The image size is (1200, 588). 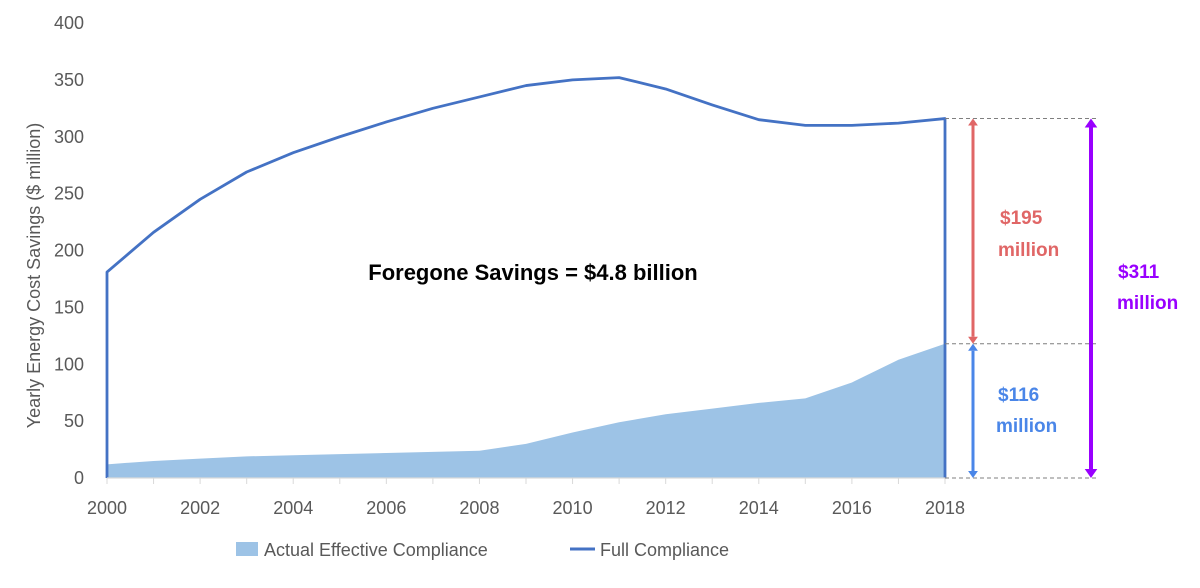 I want to click on x-axis-tick-marks, so click(x=526, y=481).